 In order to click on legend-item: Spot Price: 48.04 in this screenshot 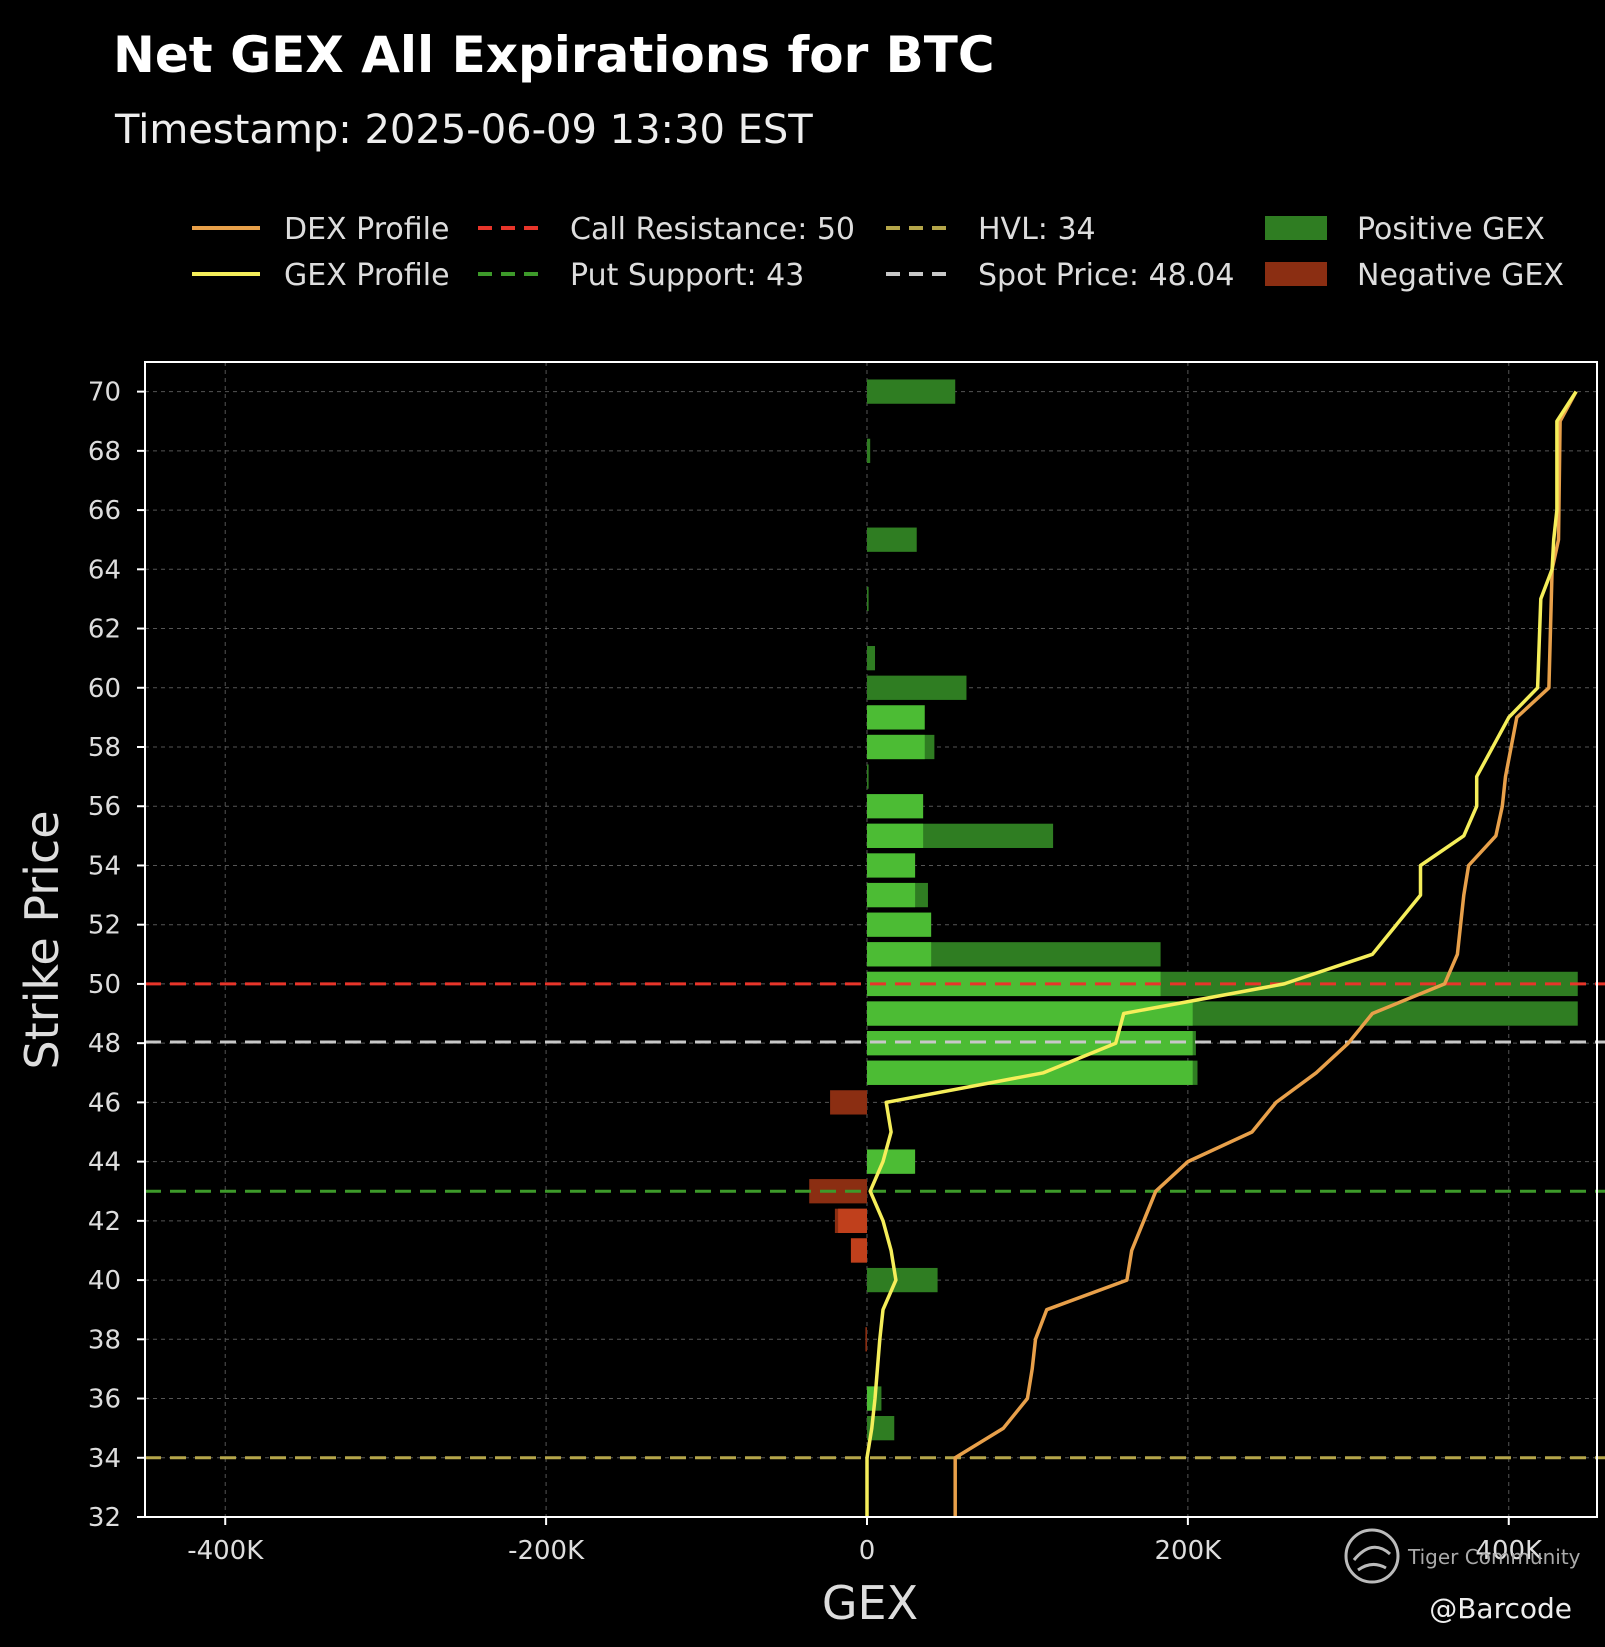, I will do `click(1060, 275)`.